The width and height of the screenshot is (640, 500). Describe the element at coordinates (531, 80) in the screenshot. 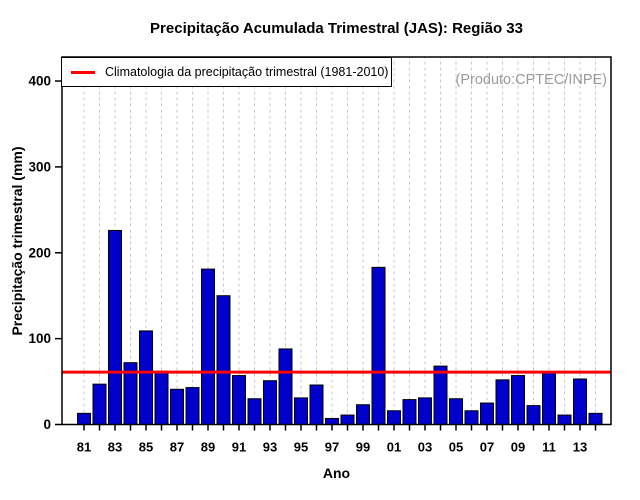

I see `source-attribution: (Produto:CPTEC/INPE)` at that location.